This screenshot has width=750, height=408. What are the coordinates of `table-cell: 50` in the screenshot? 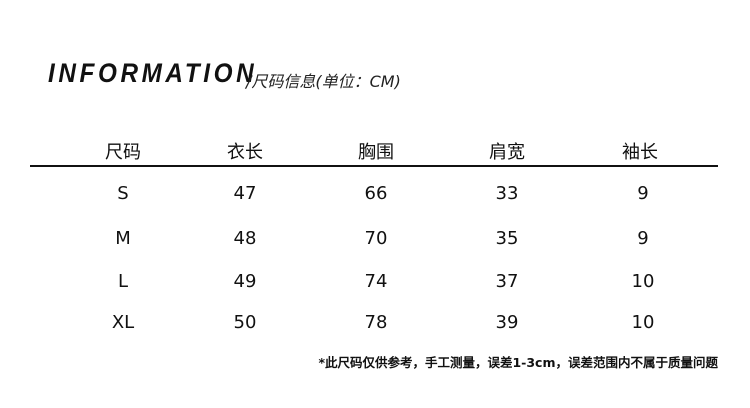 It's located at (245, 322).